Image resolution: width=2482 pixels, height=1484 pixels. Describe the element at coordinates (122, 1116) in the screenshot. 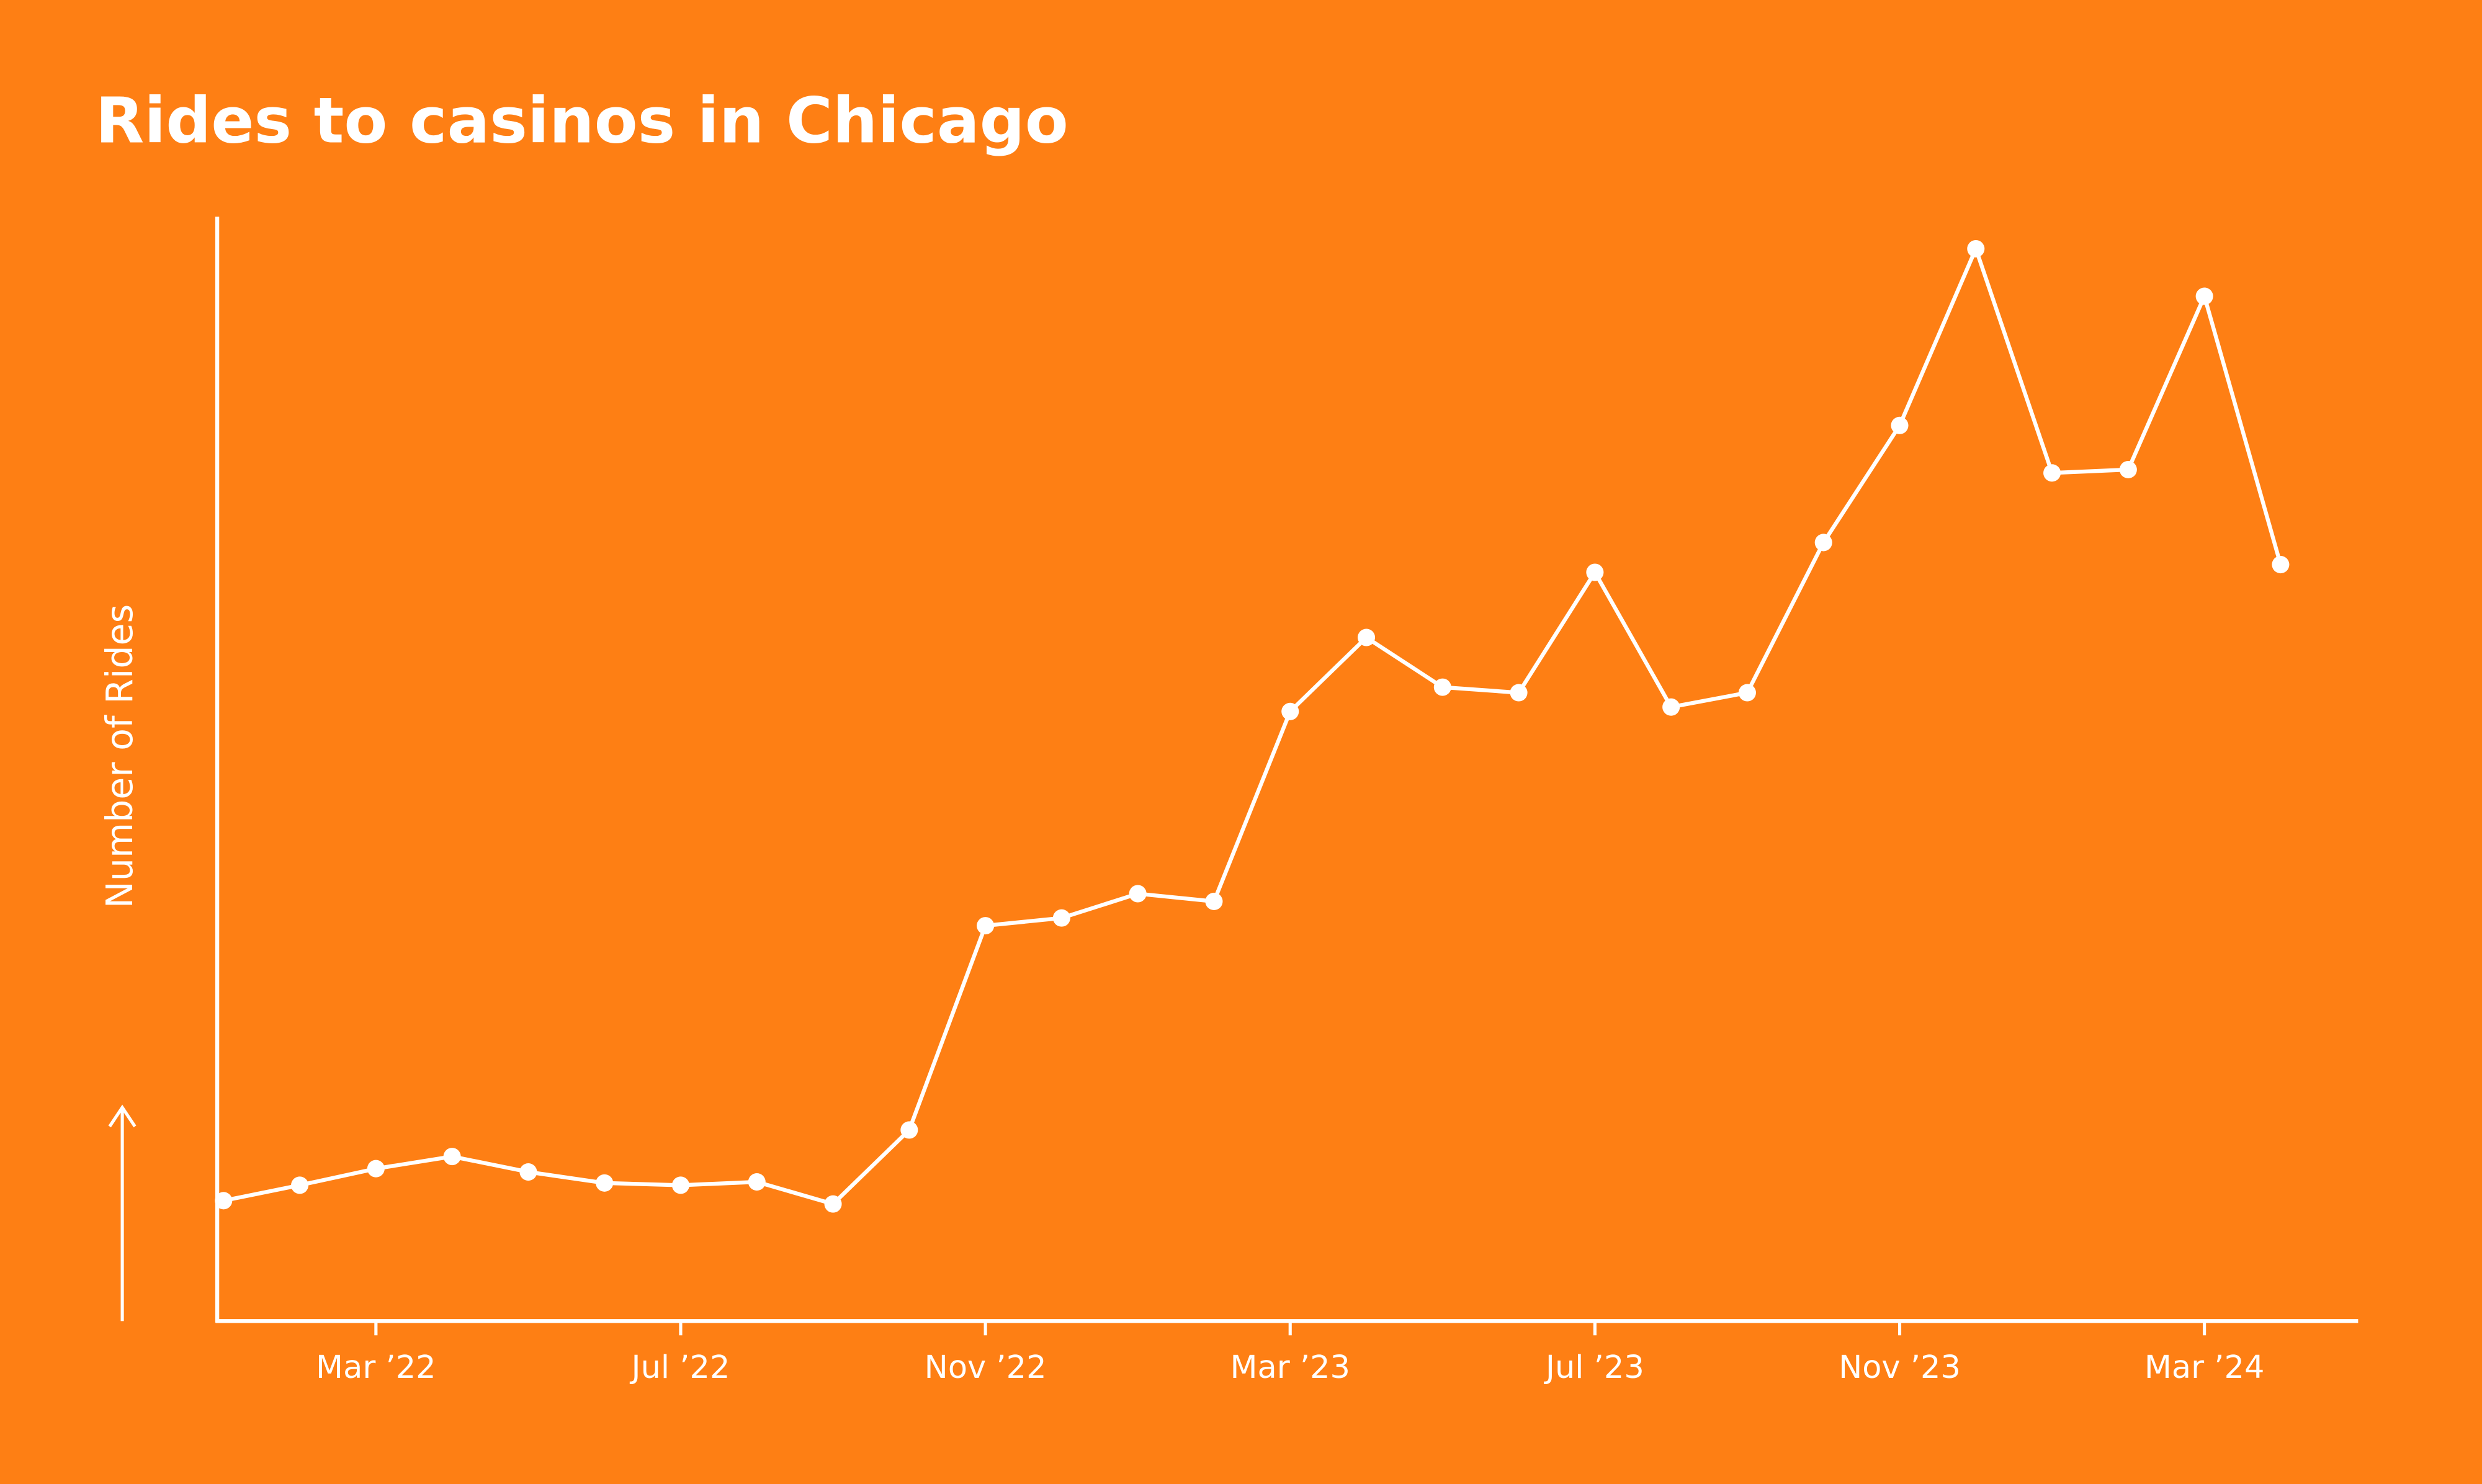

I see `y-arrow-head` at that location.